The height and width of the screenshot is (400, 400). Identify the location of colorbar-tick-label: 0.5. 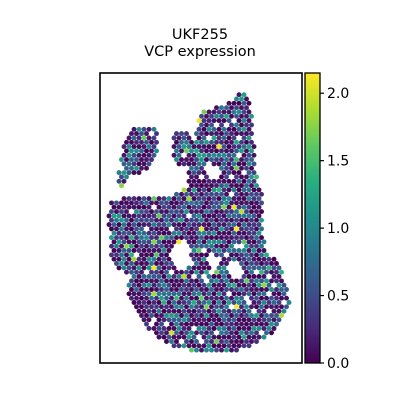
(338, 297).